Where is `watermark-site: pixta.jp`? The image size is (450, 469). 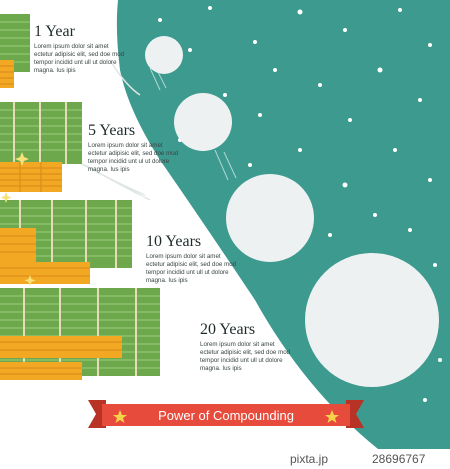 watermark-site: pixta.jp is located at coordinates (309, 459).